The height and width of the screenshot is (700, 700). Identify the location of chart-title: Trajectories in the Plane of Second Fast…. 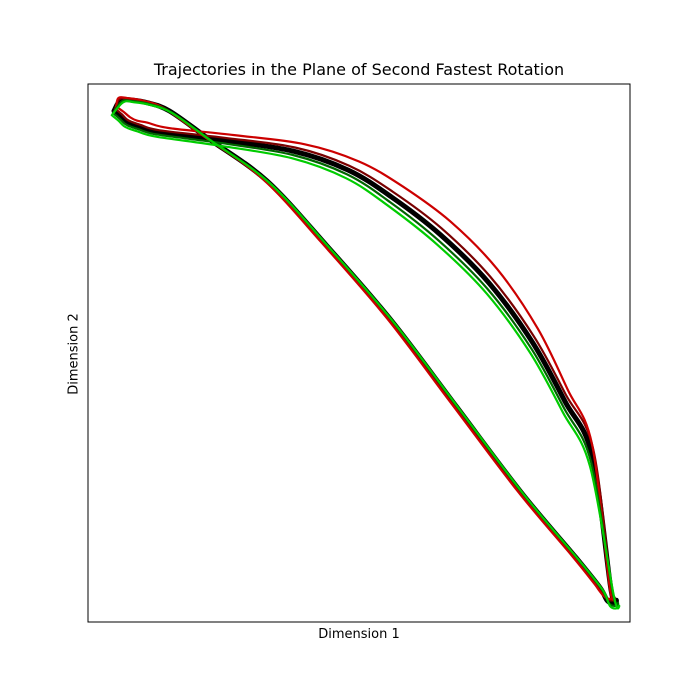
(359, 69).